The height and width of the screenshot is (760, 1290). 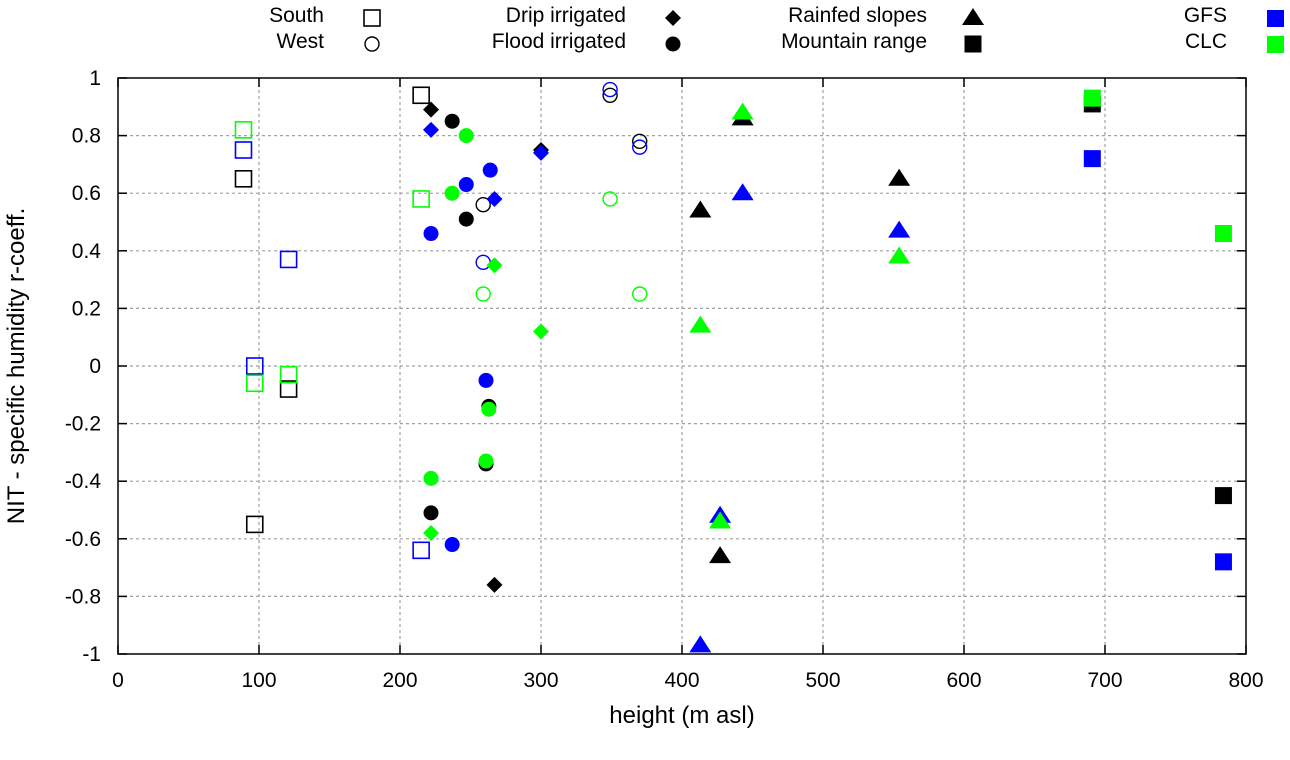 What do you see at coordinates (118, 680) in the screenshot?
I see `x-tick-label: 0` at bounding box center [118, 680].